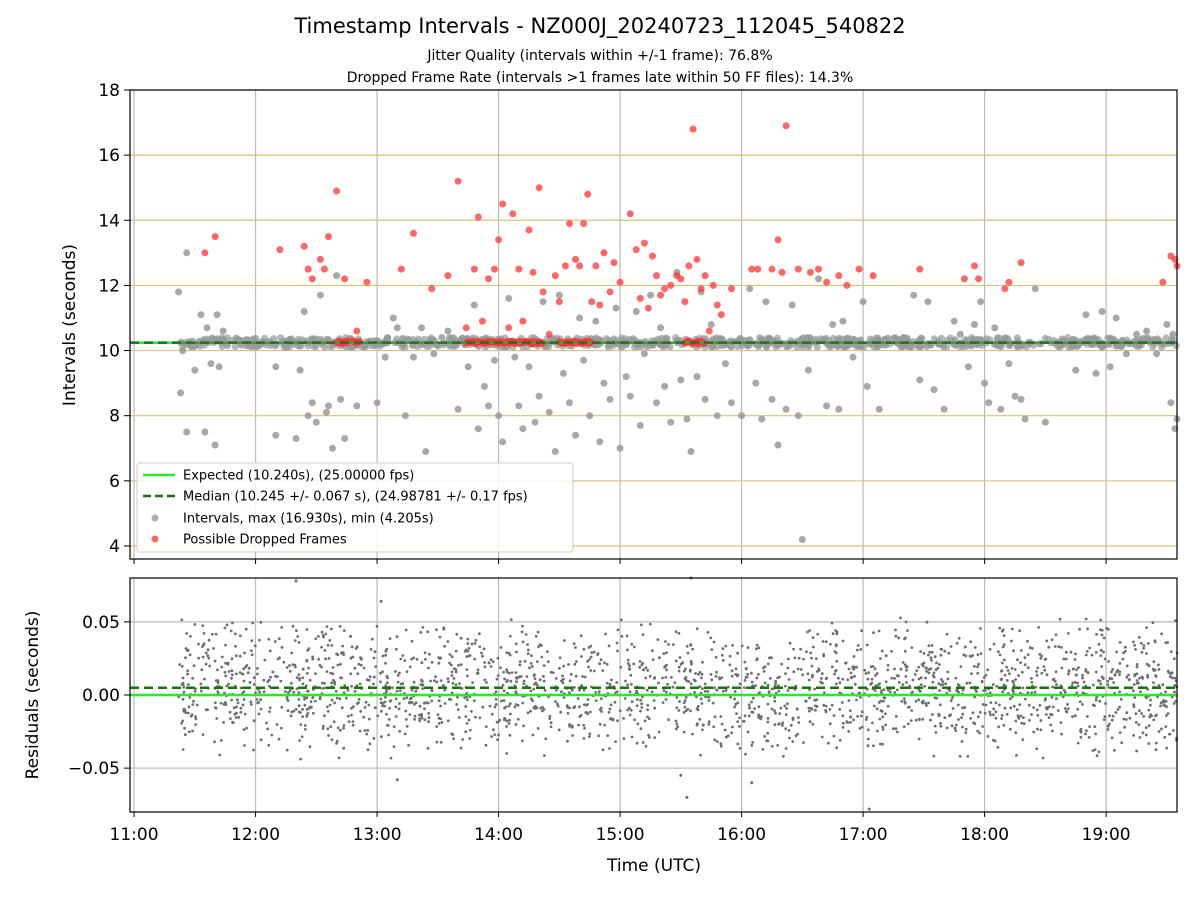 The height and width of the screenshot is (900, 1200). Describe the element at coordinates (255, 835) in the screenshot. I see `x-tick-label: 12:00` at that location.